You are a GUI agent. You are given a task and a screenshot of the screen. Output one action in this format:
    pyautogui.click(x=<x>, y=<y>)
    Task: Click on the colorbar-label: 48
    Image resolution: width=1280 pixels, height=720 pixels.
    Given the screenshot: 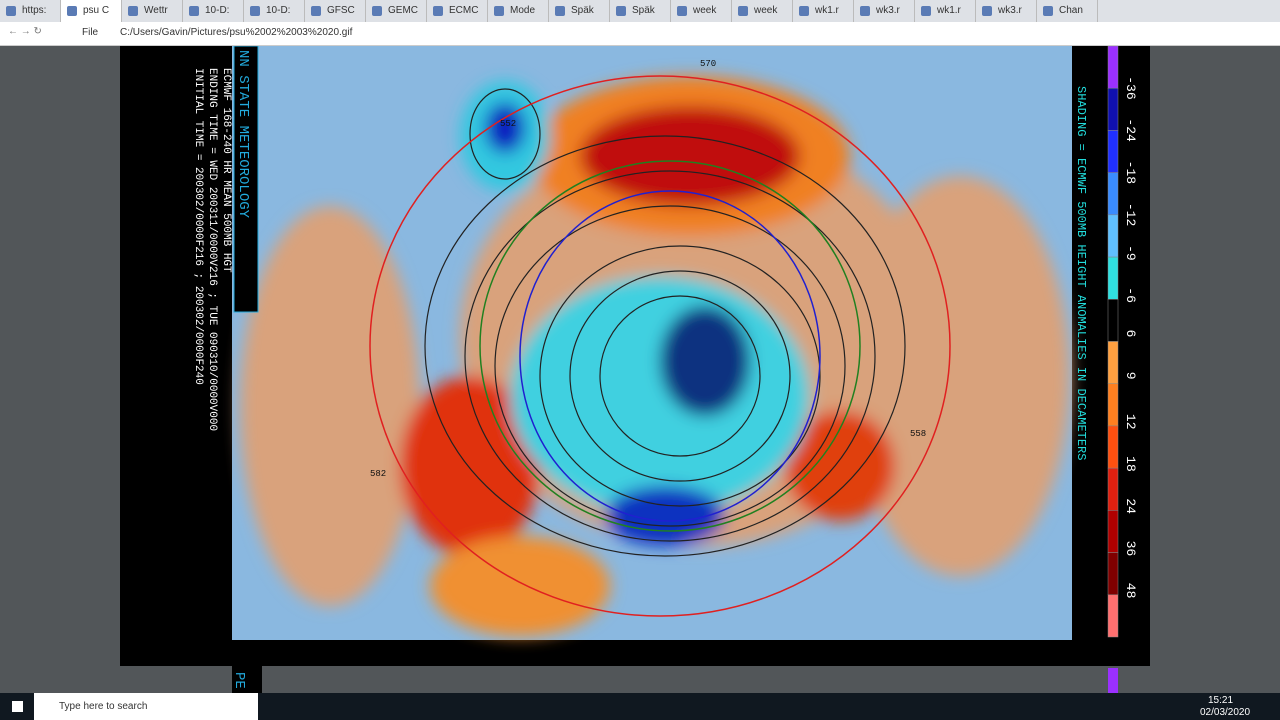 What is the action you would take?
    pyautogui.click(x=1130, y=591)
    